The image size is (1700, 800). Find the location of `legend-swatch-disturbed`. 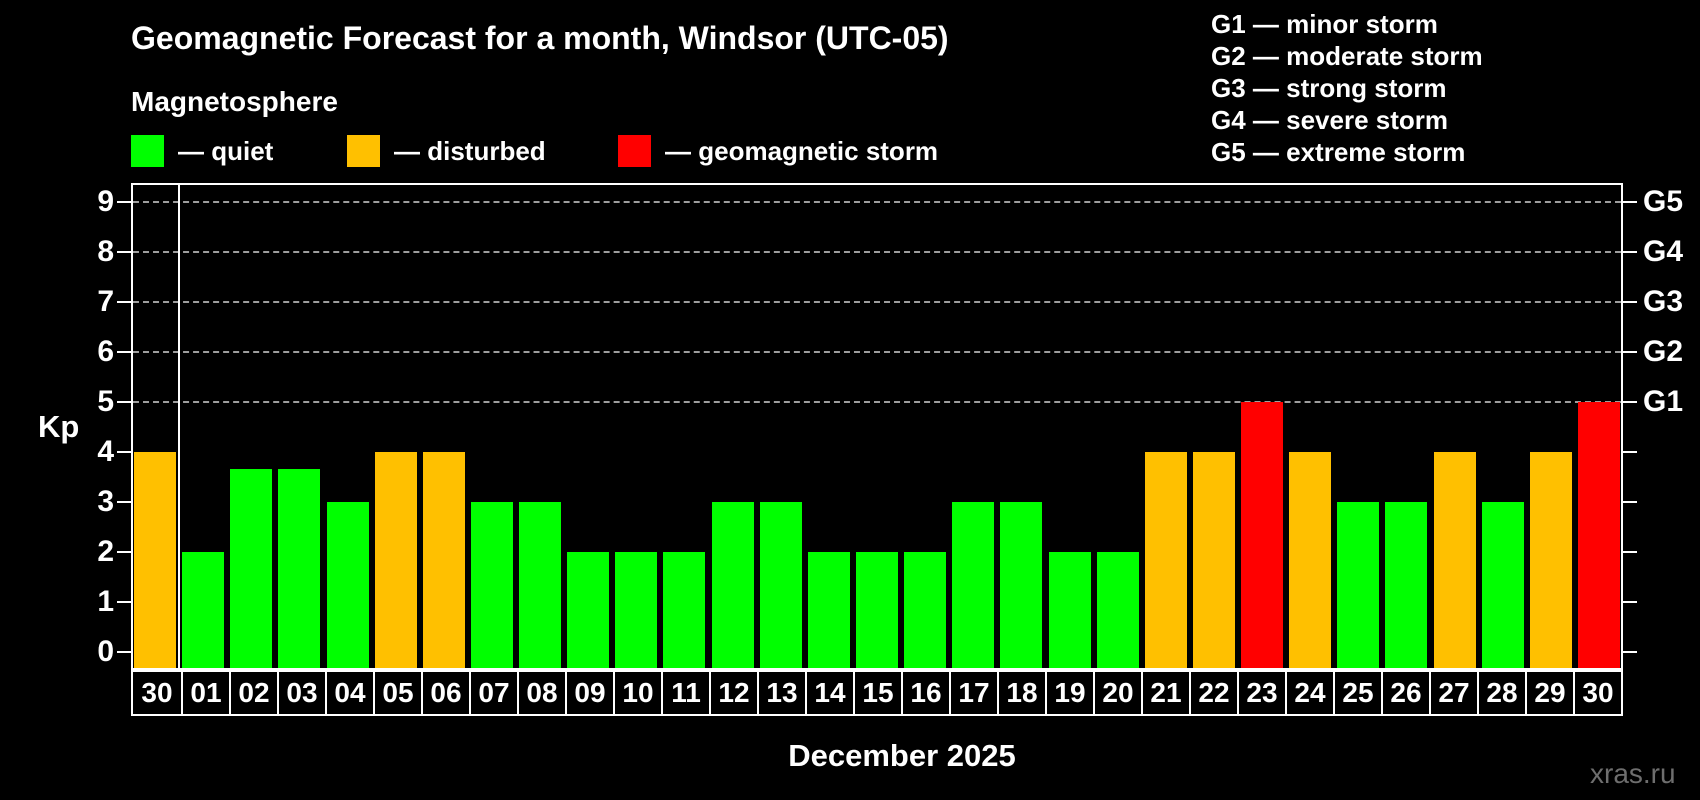

legend-swatch-disturbed is located at coordinates (363, 151).